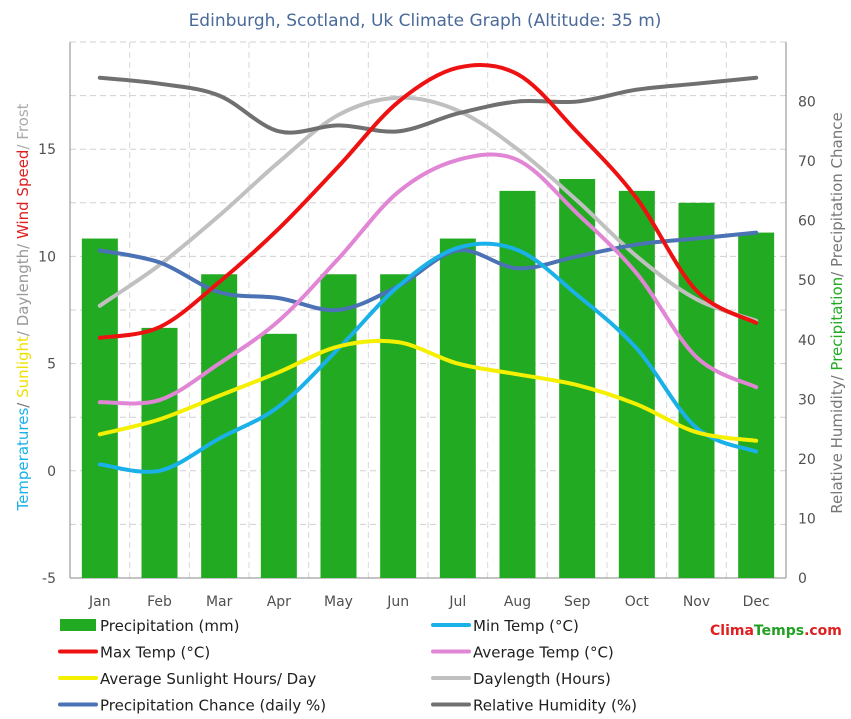 This screenshot has height=719, width=851. I want to click on legend-label: Min Temp (°C), so click(526, 626).